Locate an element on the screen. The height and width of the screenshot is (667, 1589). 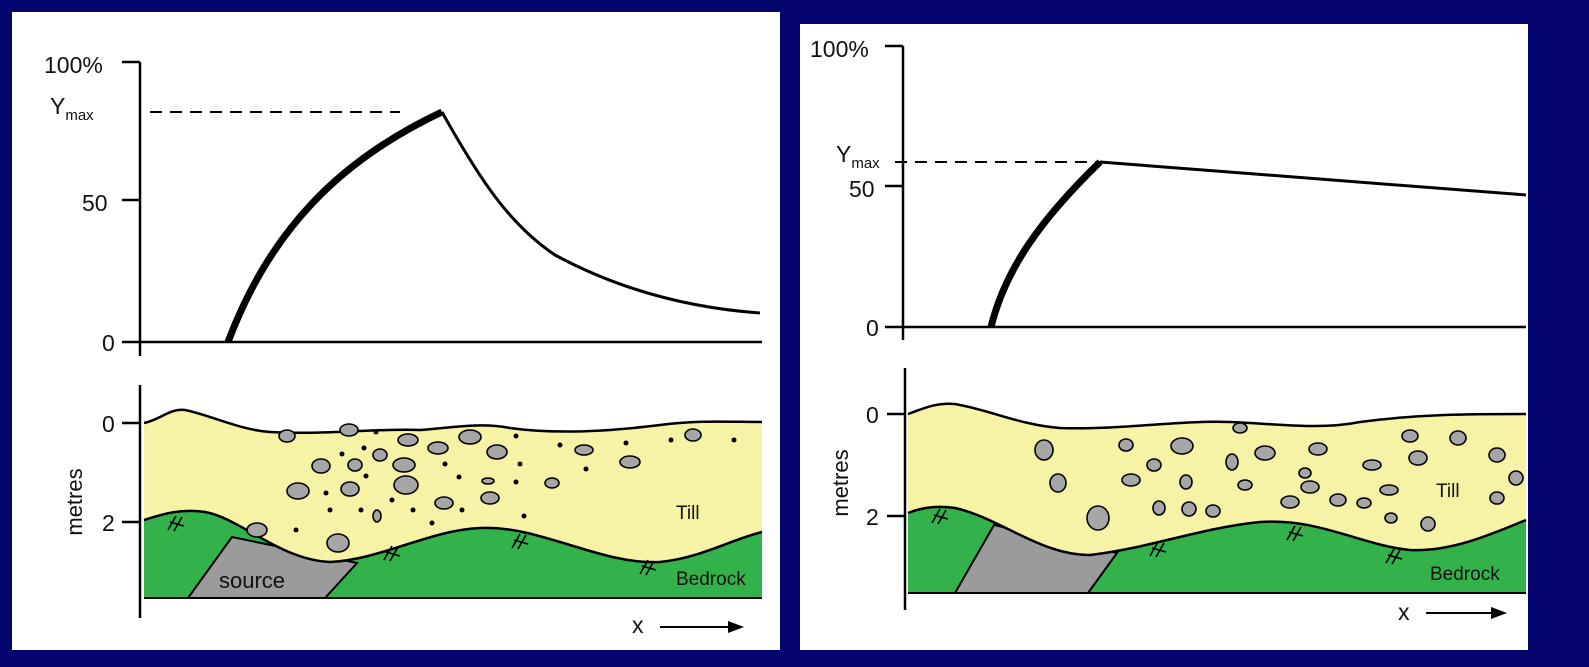
right-striations is located at coordinates (1167, 536).